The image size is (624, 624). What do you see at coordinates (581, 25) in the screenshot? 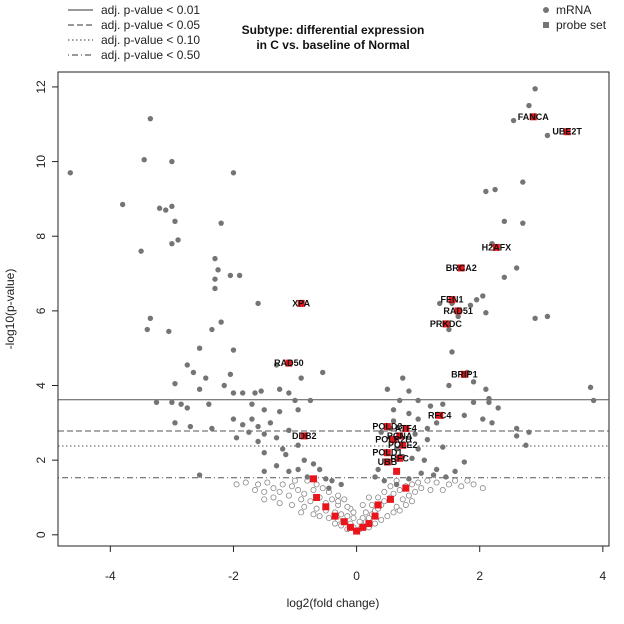
I see `legend-right-label: probe set` at bounding box center [581, 25].